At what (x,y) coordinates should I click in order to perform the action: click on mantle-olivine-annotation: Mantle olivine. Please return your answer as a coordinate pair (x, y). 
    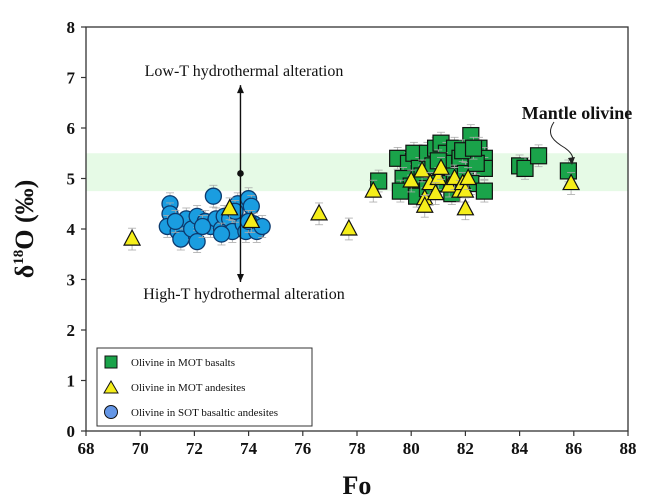
    Looking at the image, I should click on (577, 113).